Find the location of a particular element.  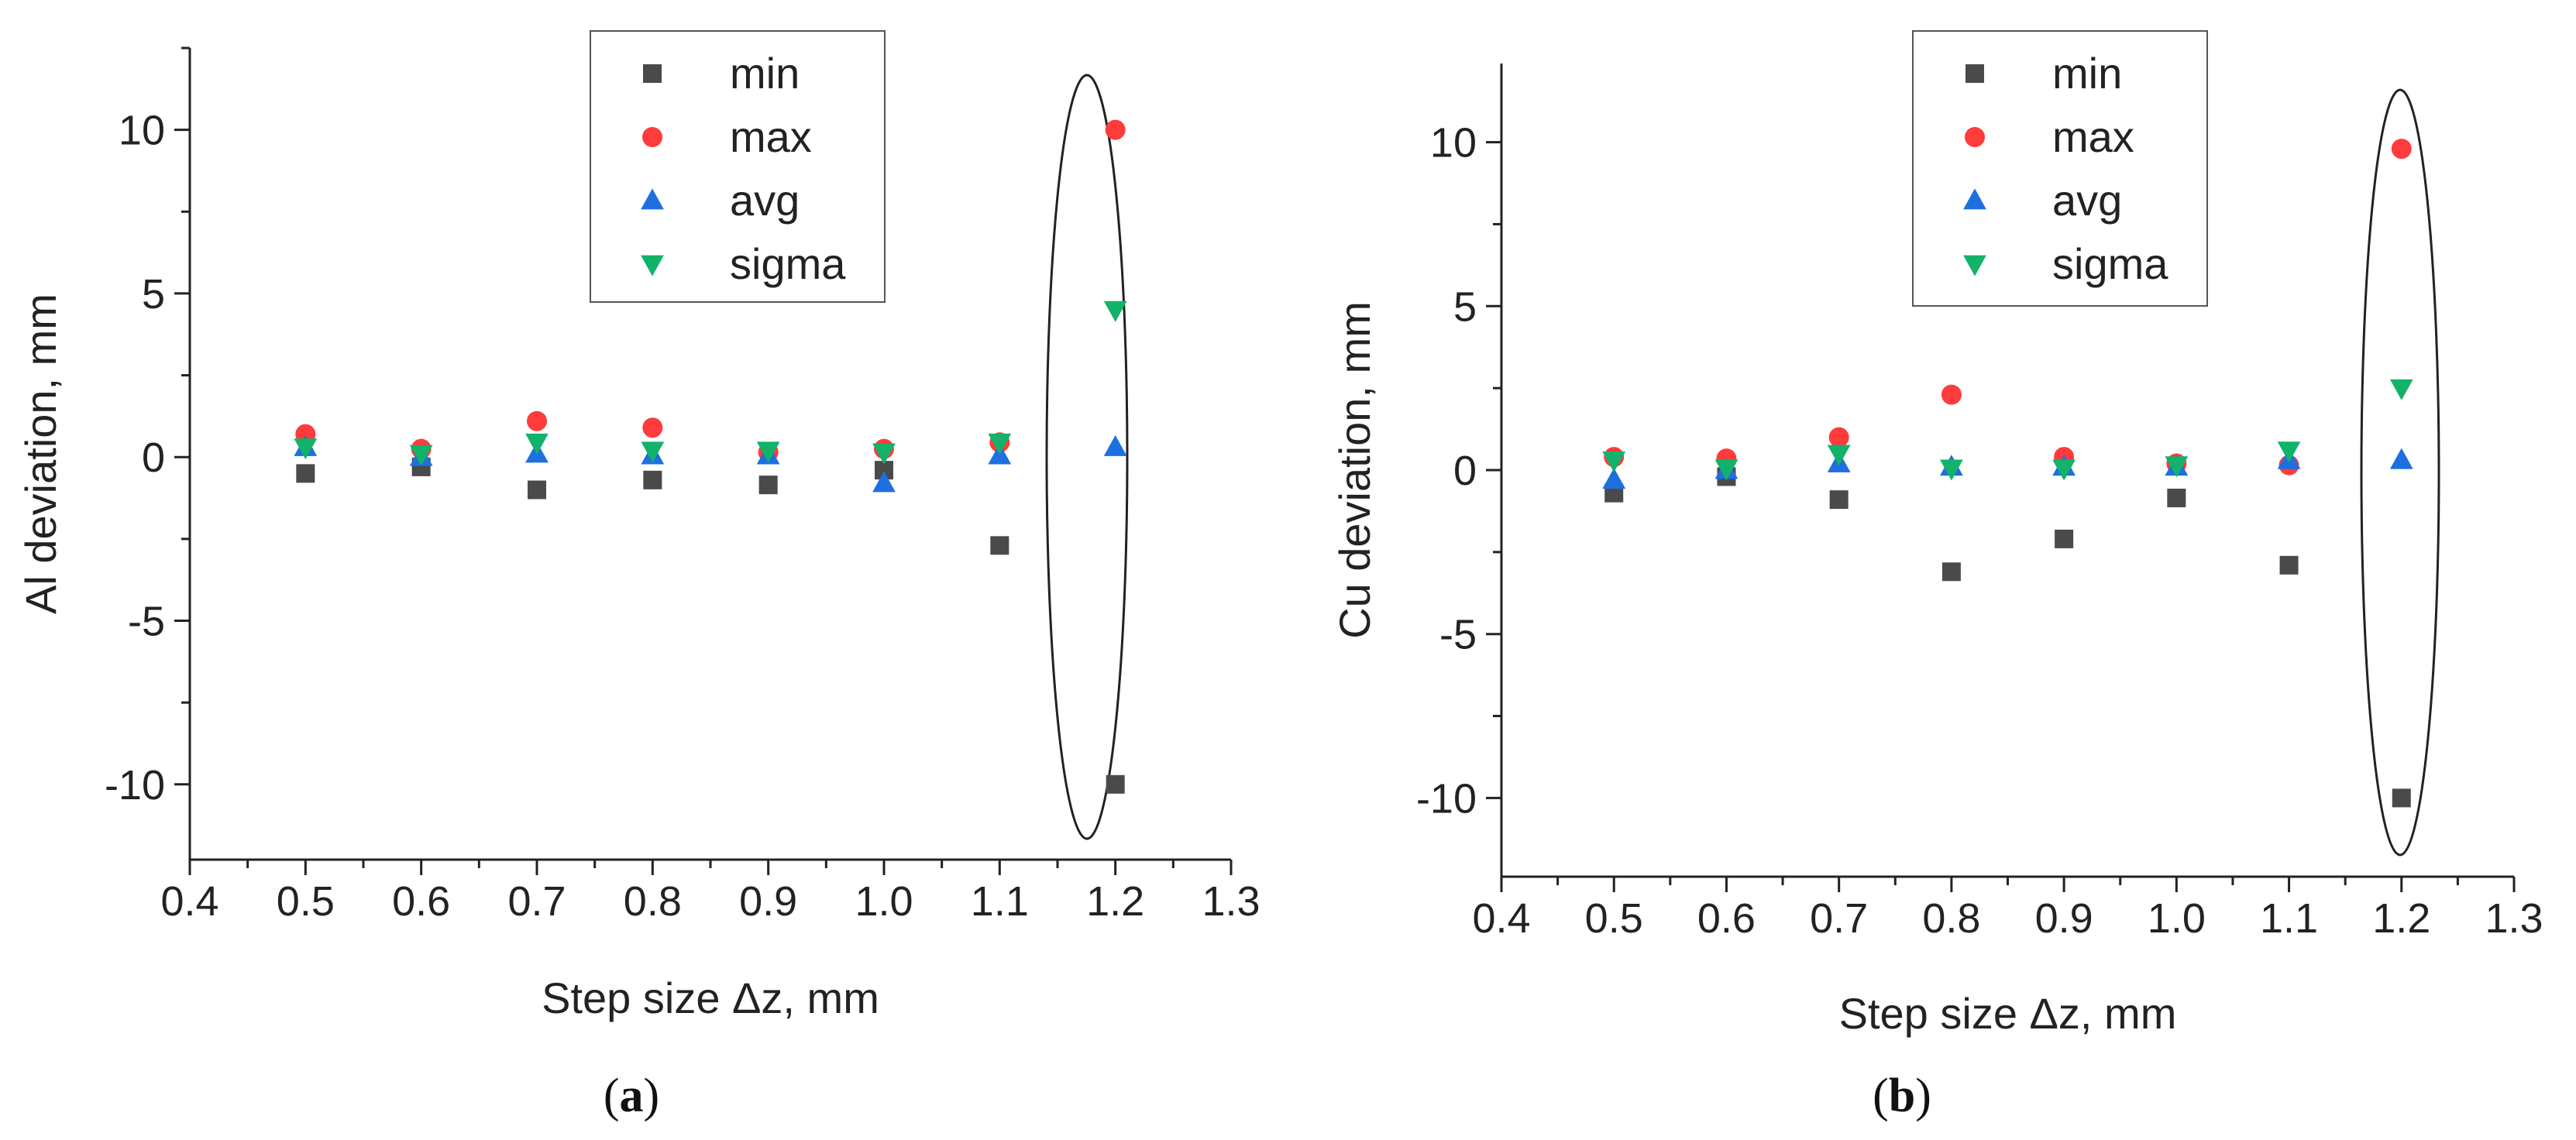

panel-label: (b) is located at coordinates (1902, 1096).